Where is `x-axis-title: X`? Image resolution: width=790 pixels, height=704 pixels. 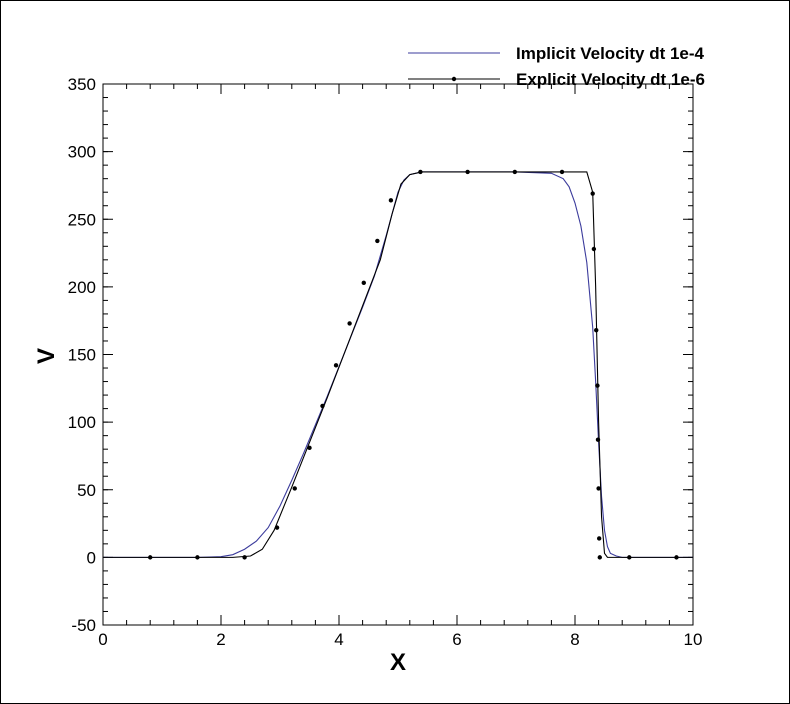 x-axis-title: X is located at coordinates (398, 662).